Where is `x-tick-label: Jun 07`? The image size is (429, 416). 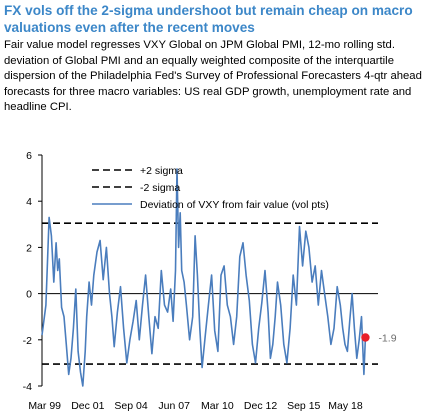
x-tick-label: Jun 07 is located at coordinates (174, 406).